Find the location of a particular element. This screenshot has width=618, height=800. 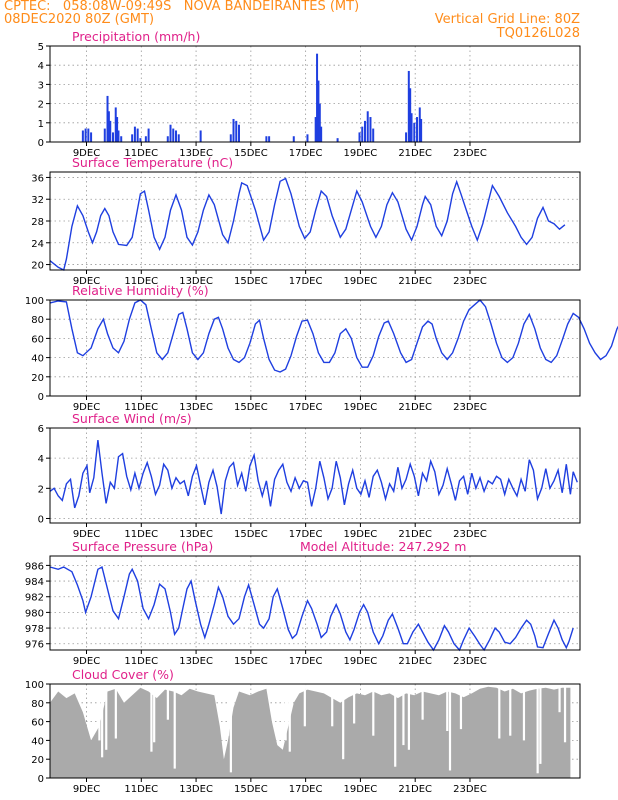

x-tick-label: 19DEC is located at coordinates (361, 789).